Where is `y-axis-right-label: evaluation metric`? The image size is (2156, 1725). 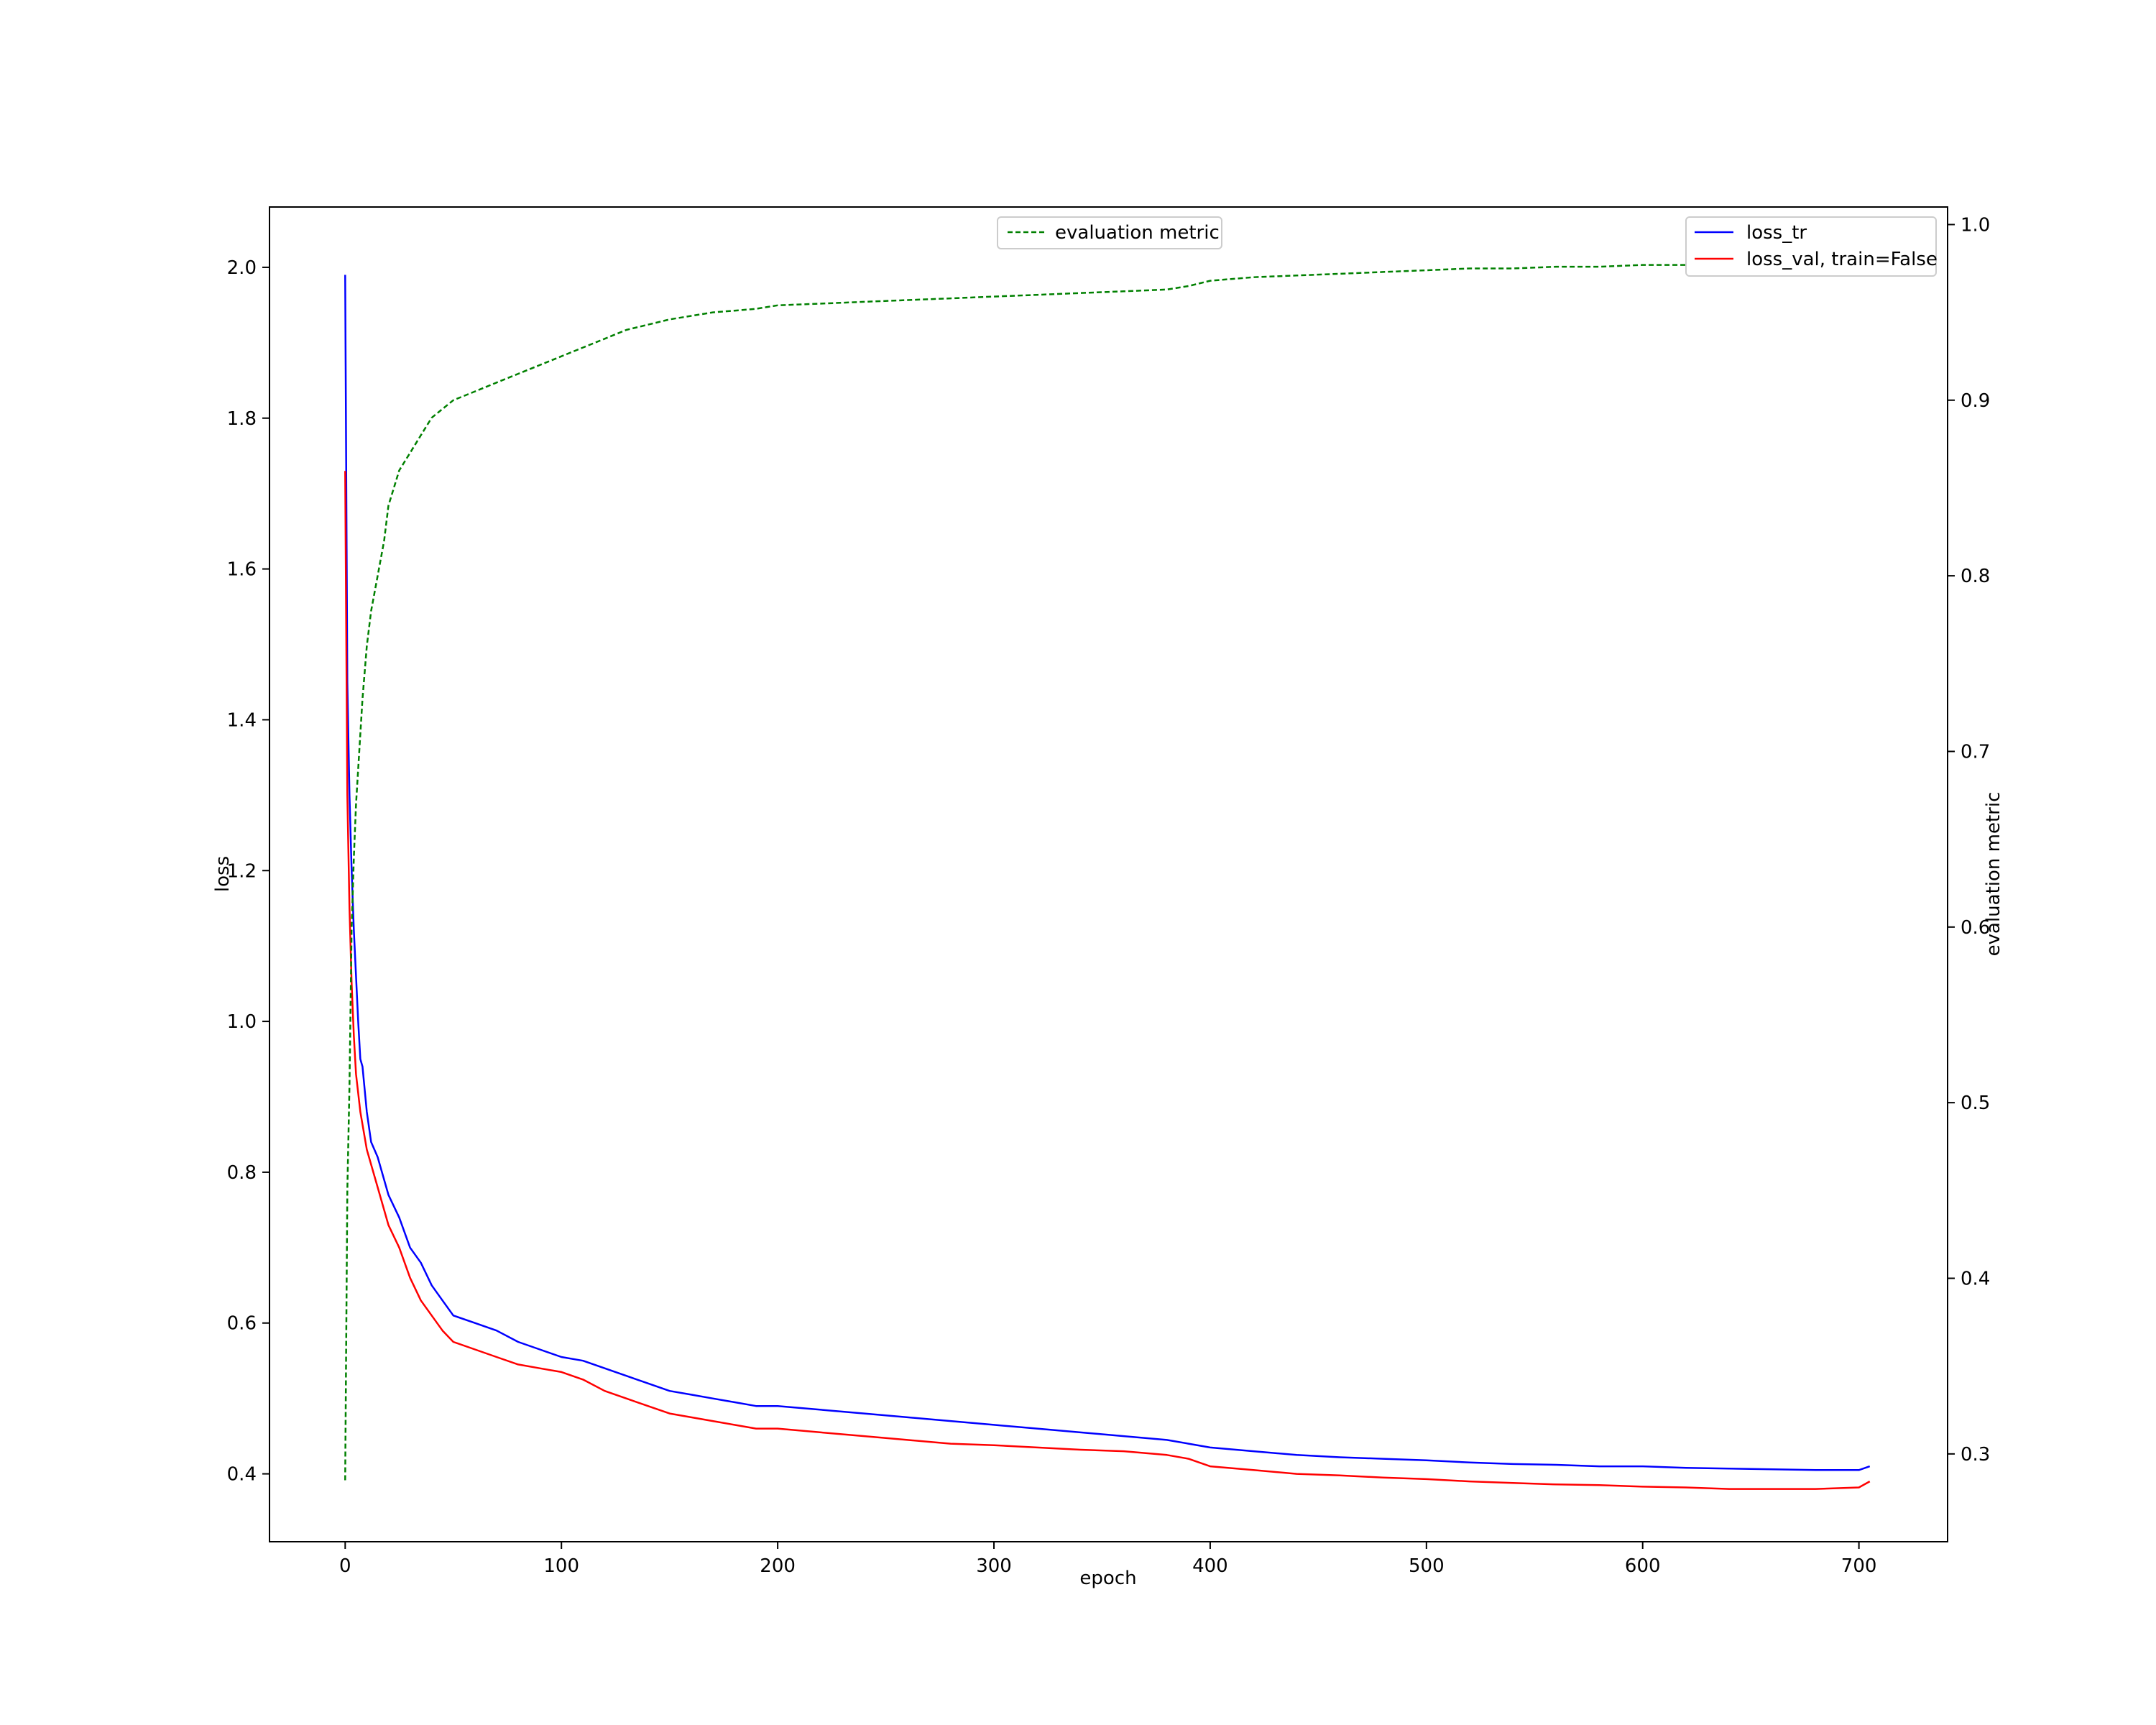
y-axis-right-label: evaluation metric is located at coordinates (1993, 874).